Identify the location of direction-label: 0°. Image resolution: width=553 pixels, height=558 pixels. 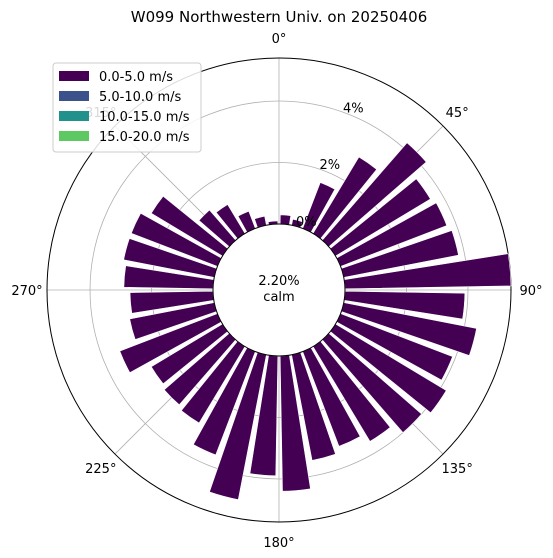
(279, 39).